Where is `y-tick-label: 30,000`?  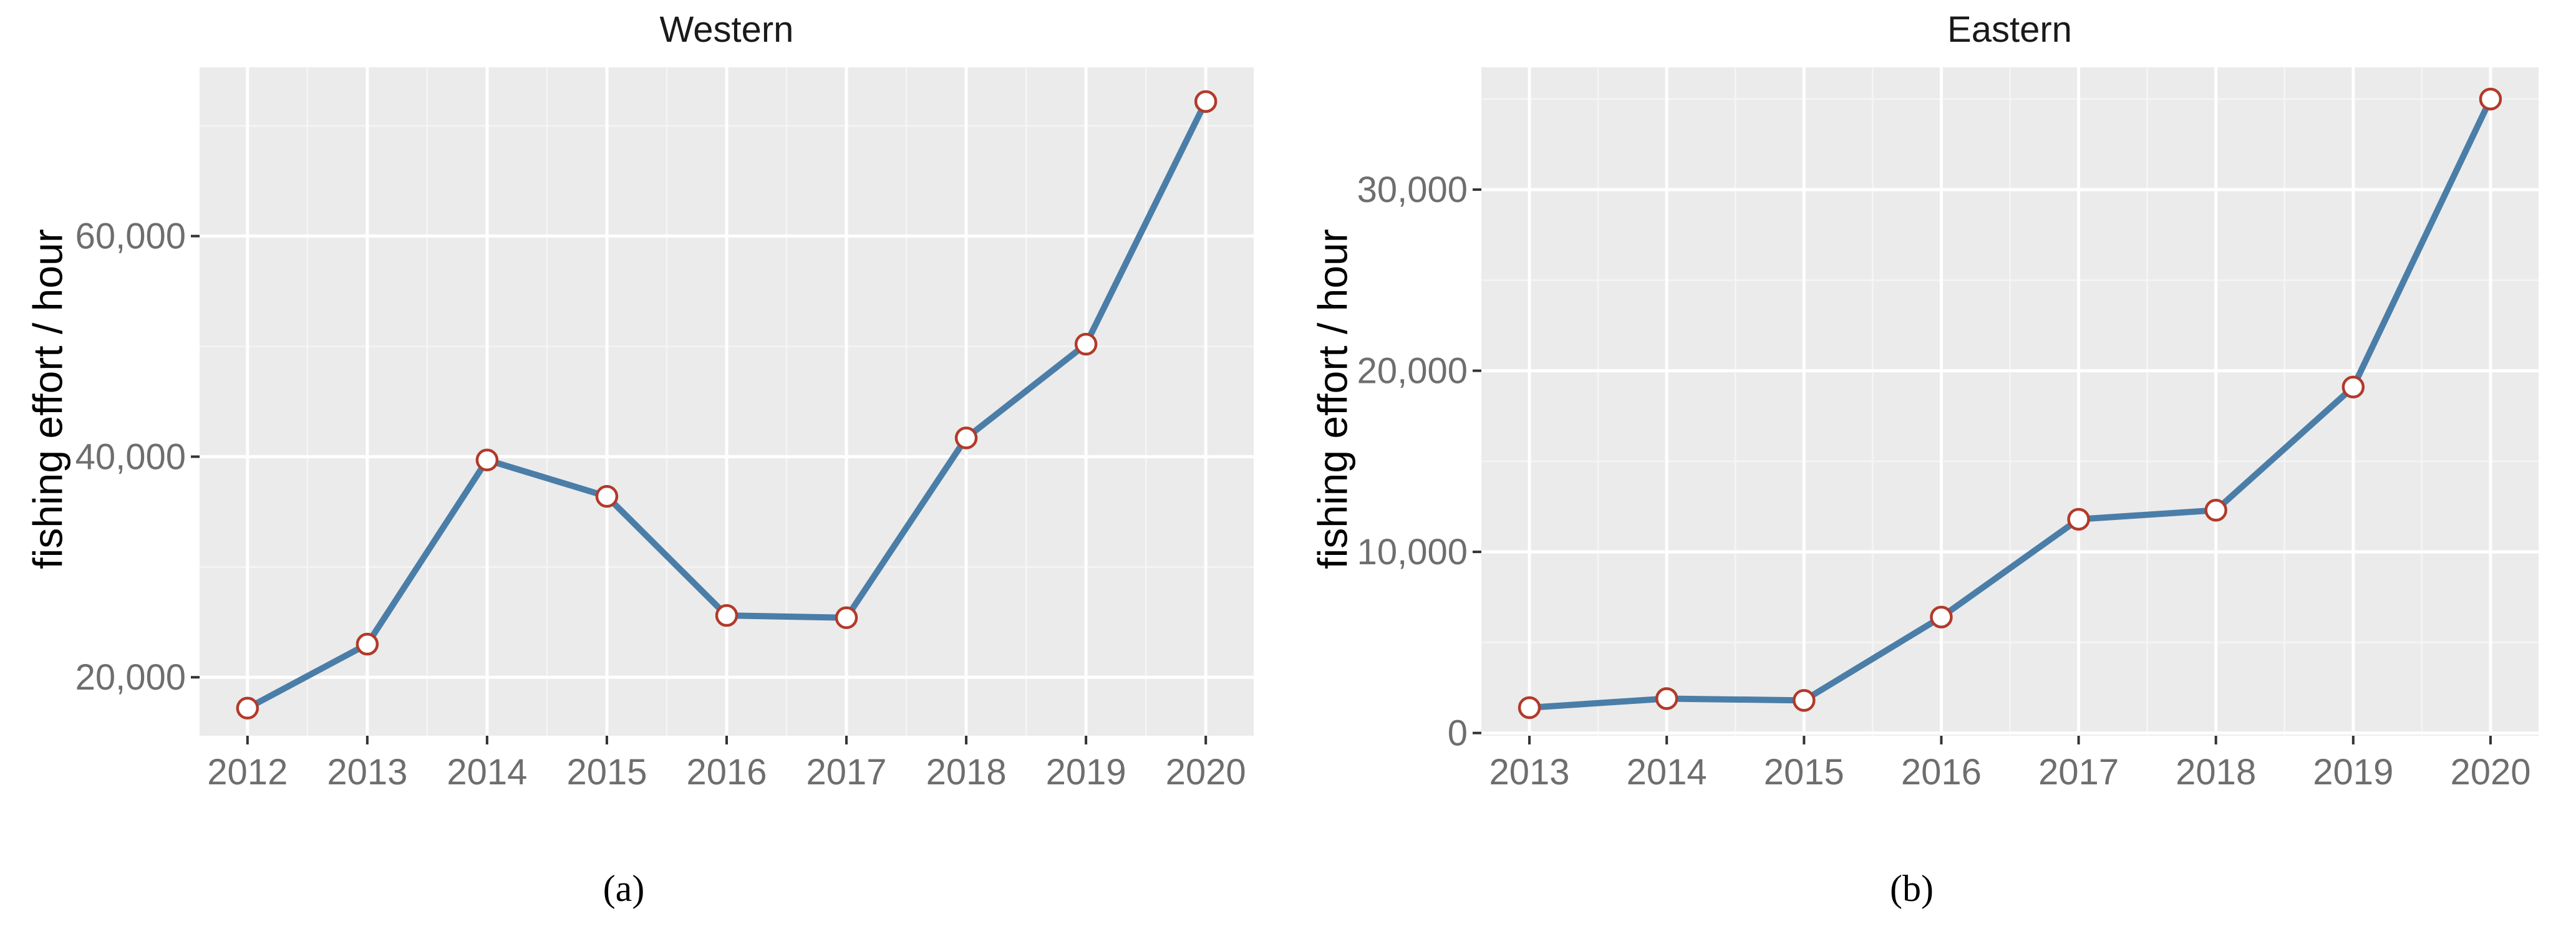
y-tick-label: 30,000 is located at coordinates (1412, 190).